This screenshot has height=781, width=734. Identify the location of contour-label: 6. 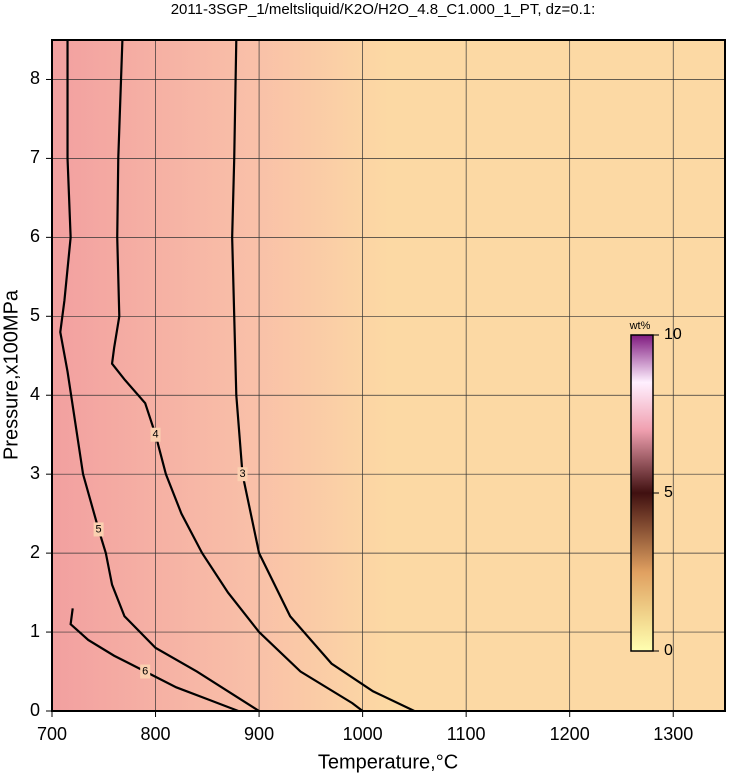
(145, 671).